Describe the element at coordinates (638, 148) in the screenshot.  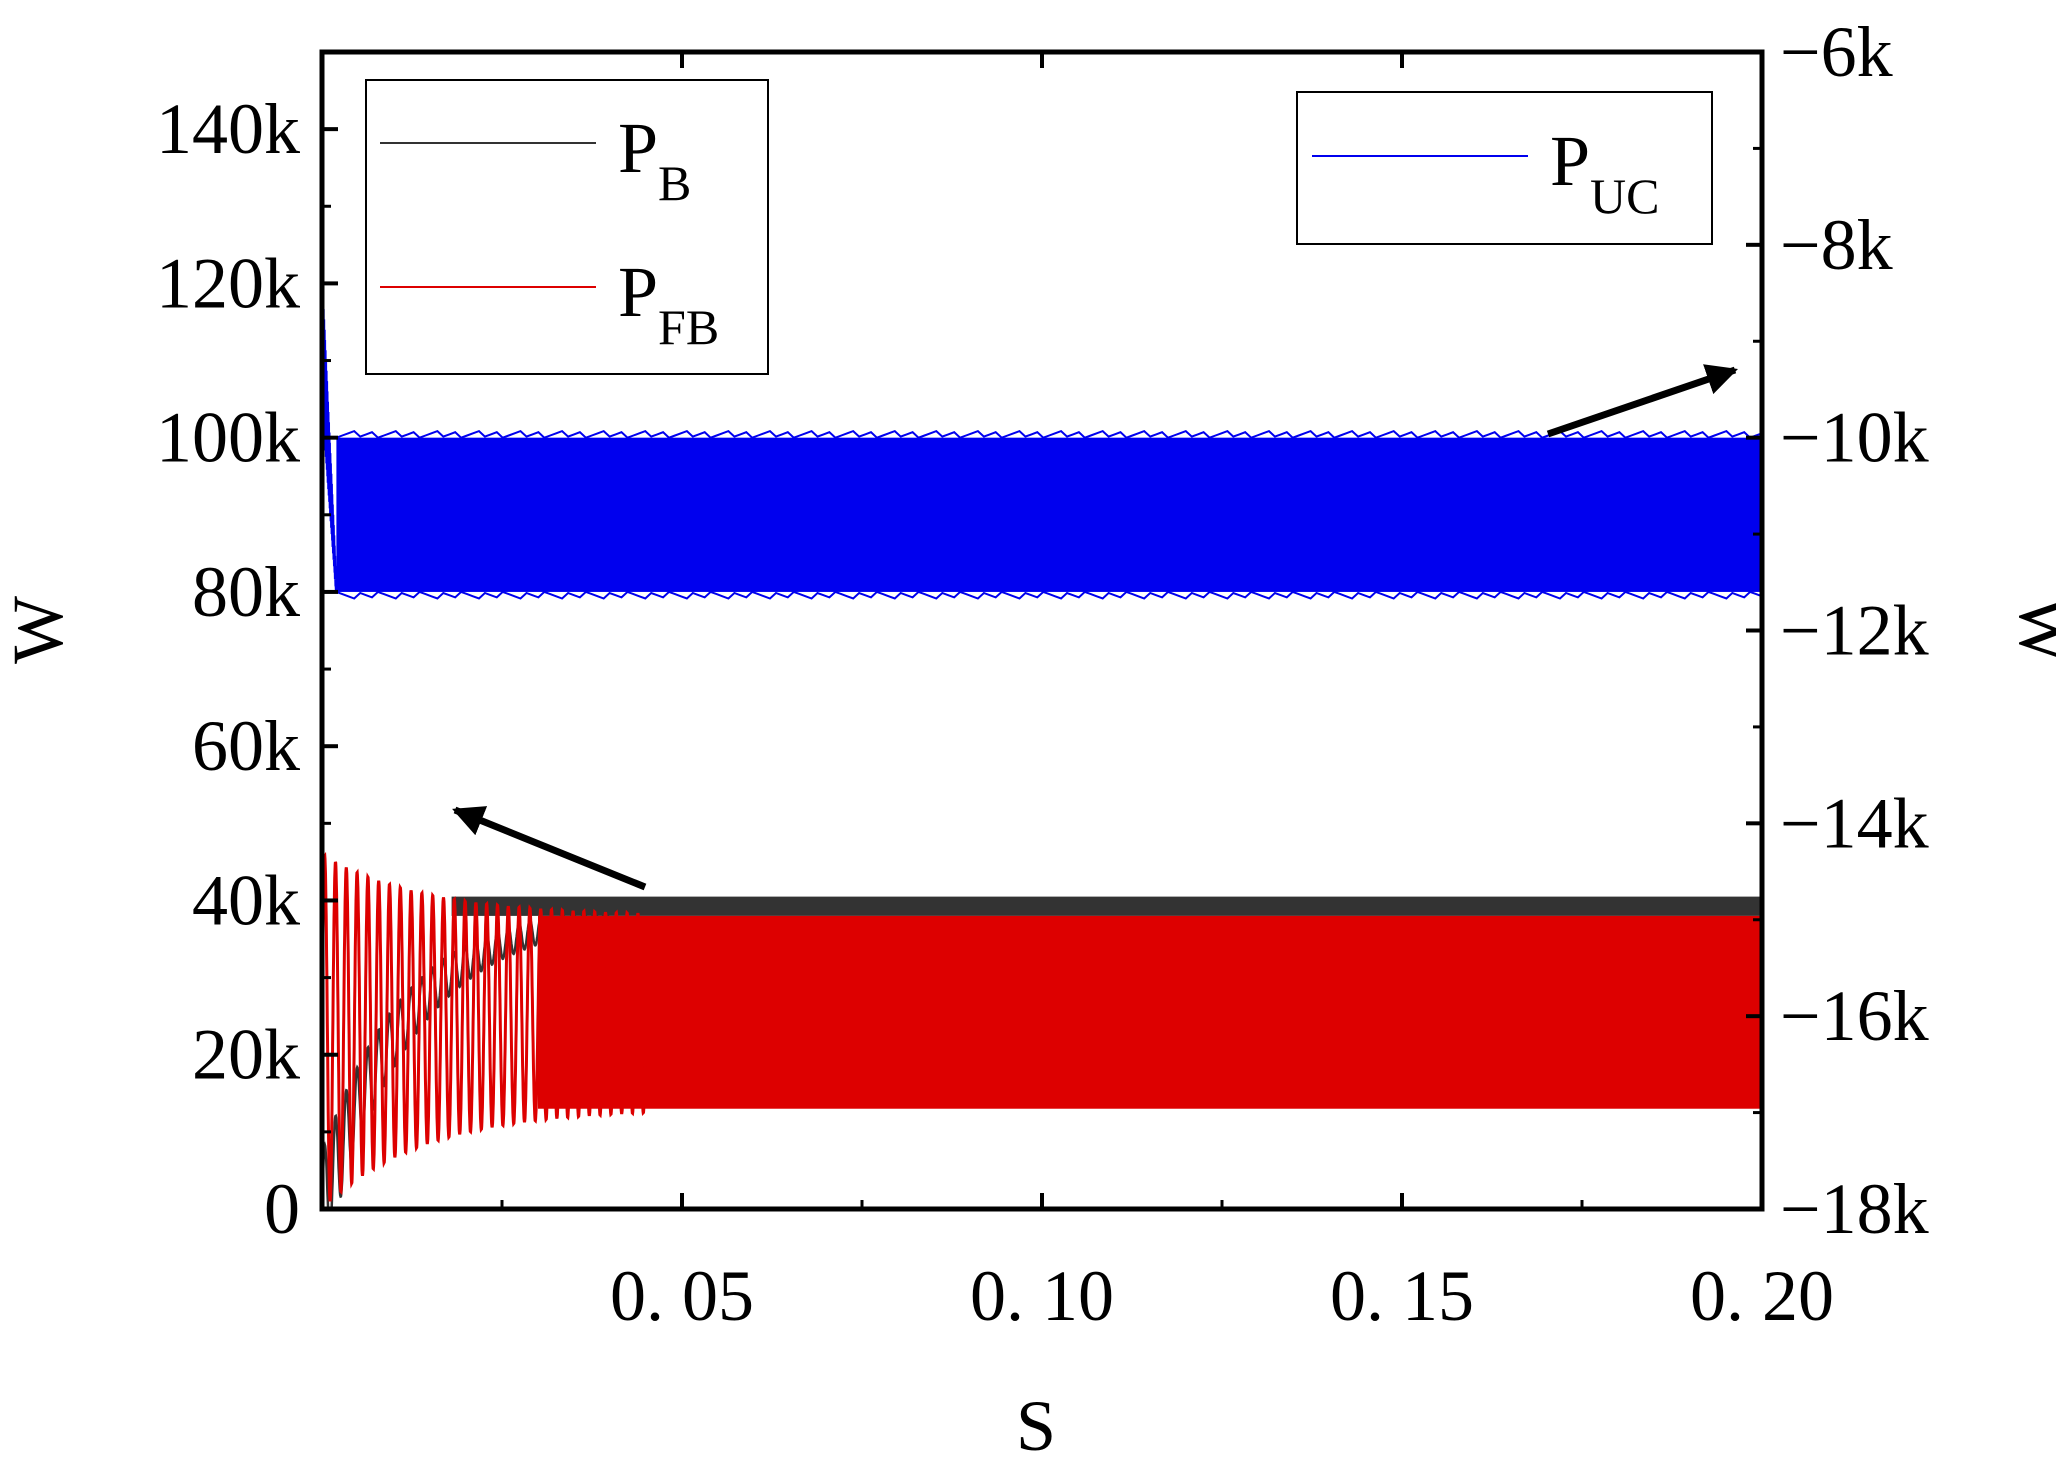
I see `legend-label-pb-main: P` at that location.